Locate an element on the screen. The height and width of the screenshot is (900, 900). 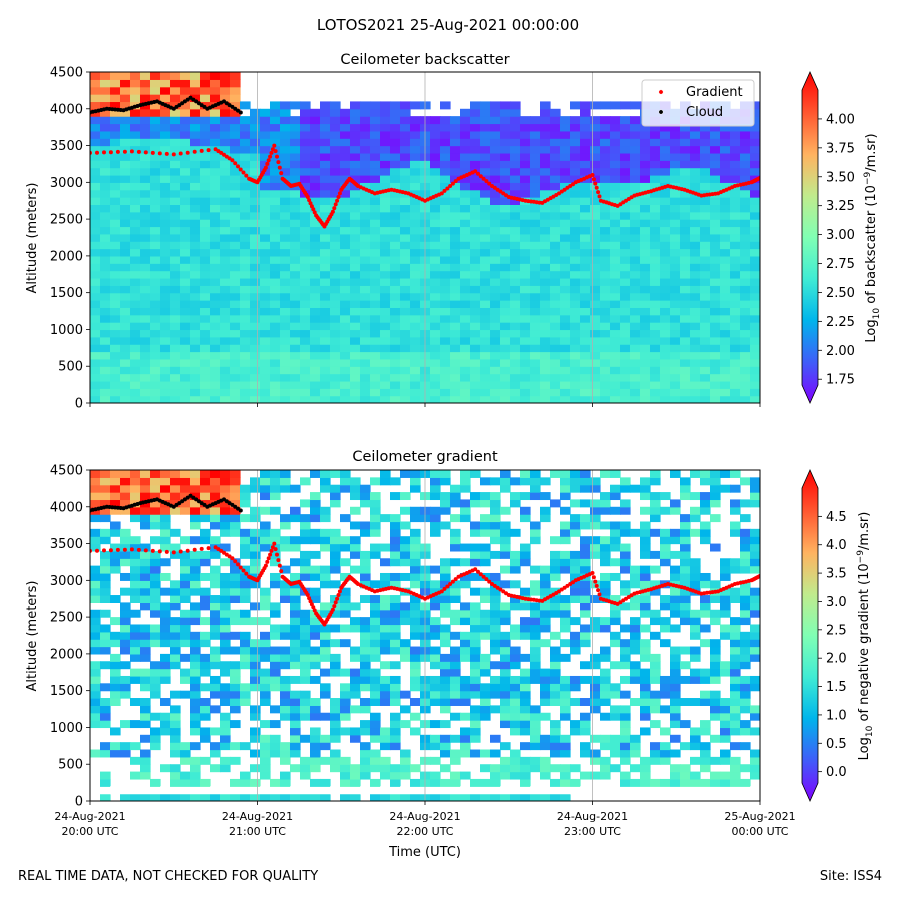
backscatter-x-ticks is located at coordinates (425, 405).